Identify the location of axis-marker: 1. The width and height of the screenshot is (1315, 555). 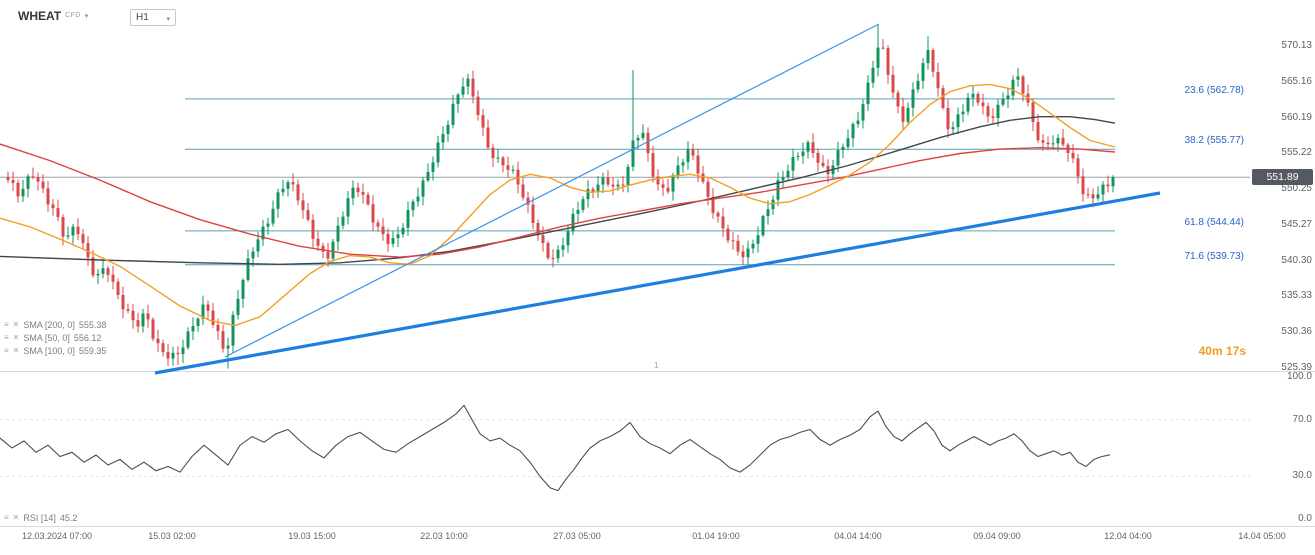
(656, 365).